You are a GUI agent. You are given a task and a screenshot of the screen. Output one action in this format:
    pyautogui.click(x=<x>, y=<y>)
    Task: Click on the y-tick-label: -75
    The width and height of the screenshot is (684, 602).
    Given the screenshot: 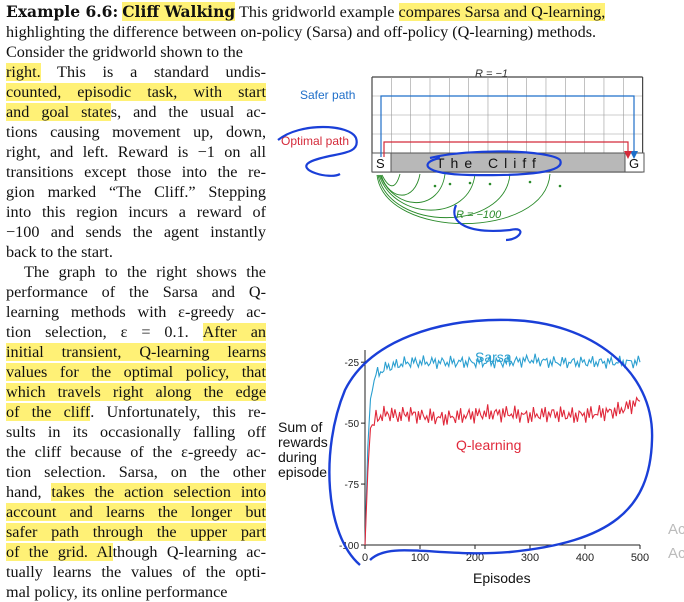 What is the action you would take?
    pyautogui.click(x=352, y=485)
    